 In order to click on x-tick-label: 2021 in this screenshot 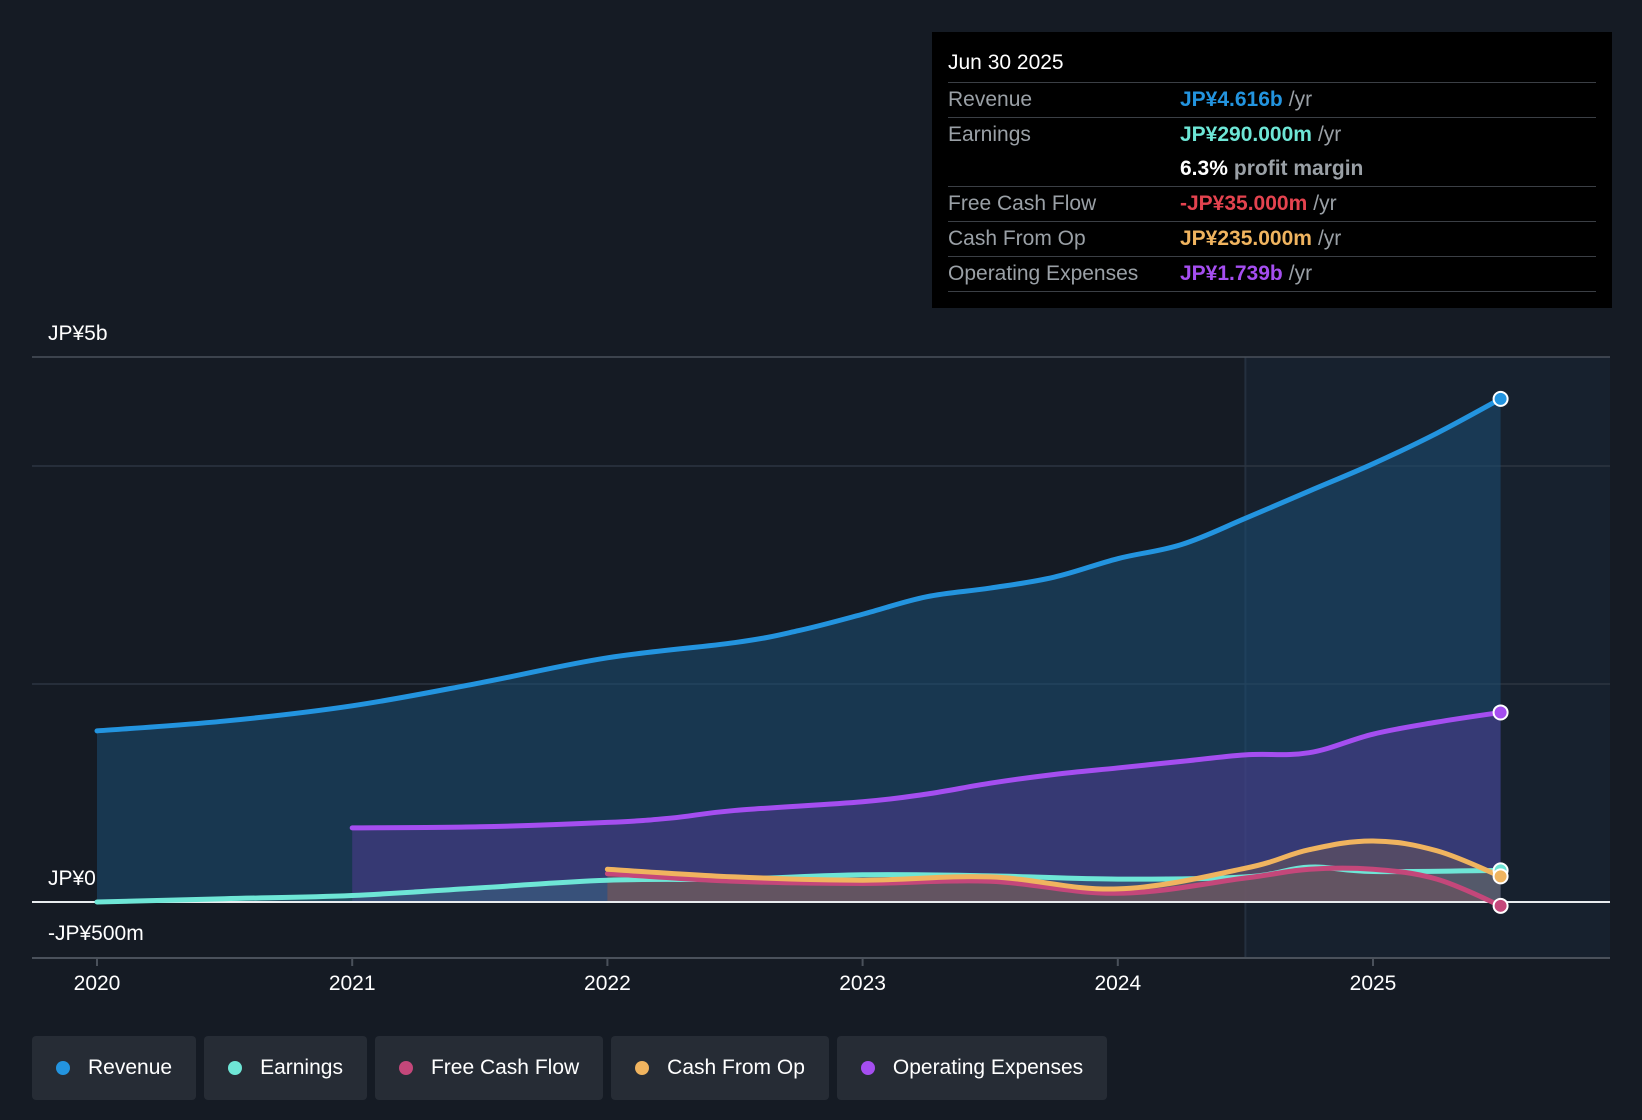, I will do `click(352, 983)`.